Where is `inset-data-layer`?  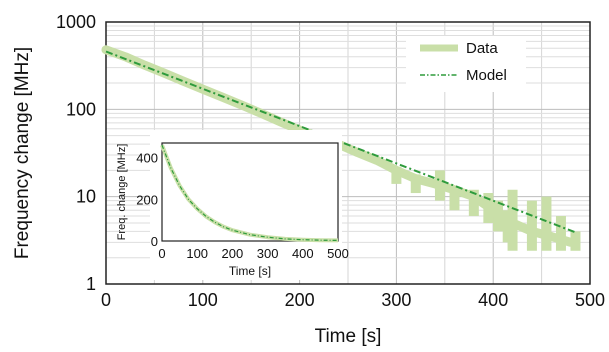
inset-data-layer is located at coordinates (249, 193).